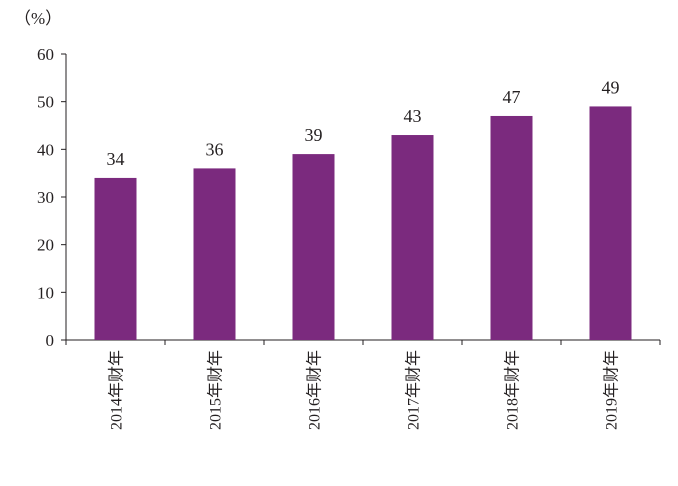 This screenshot has width=678, height=486. I want to click on y-tick-label: 30, so click(45, 197).